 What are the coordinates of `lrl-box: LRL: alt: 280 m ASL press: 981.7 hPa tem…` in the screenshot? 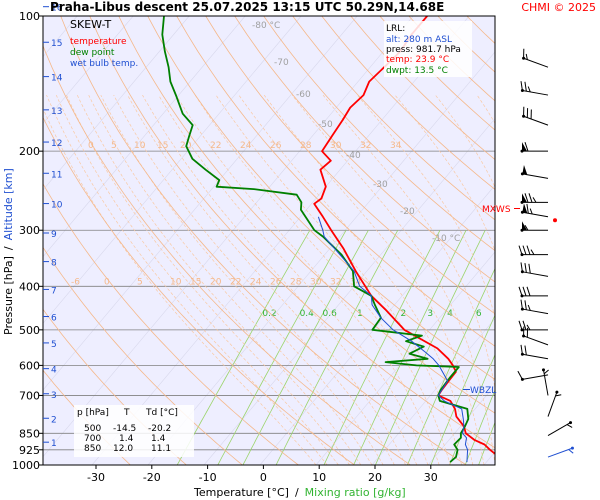 It's located at (428, 49).